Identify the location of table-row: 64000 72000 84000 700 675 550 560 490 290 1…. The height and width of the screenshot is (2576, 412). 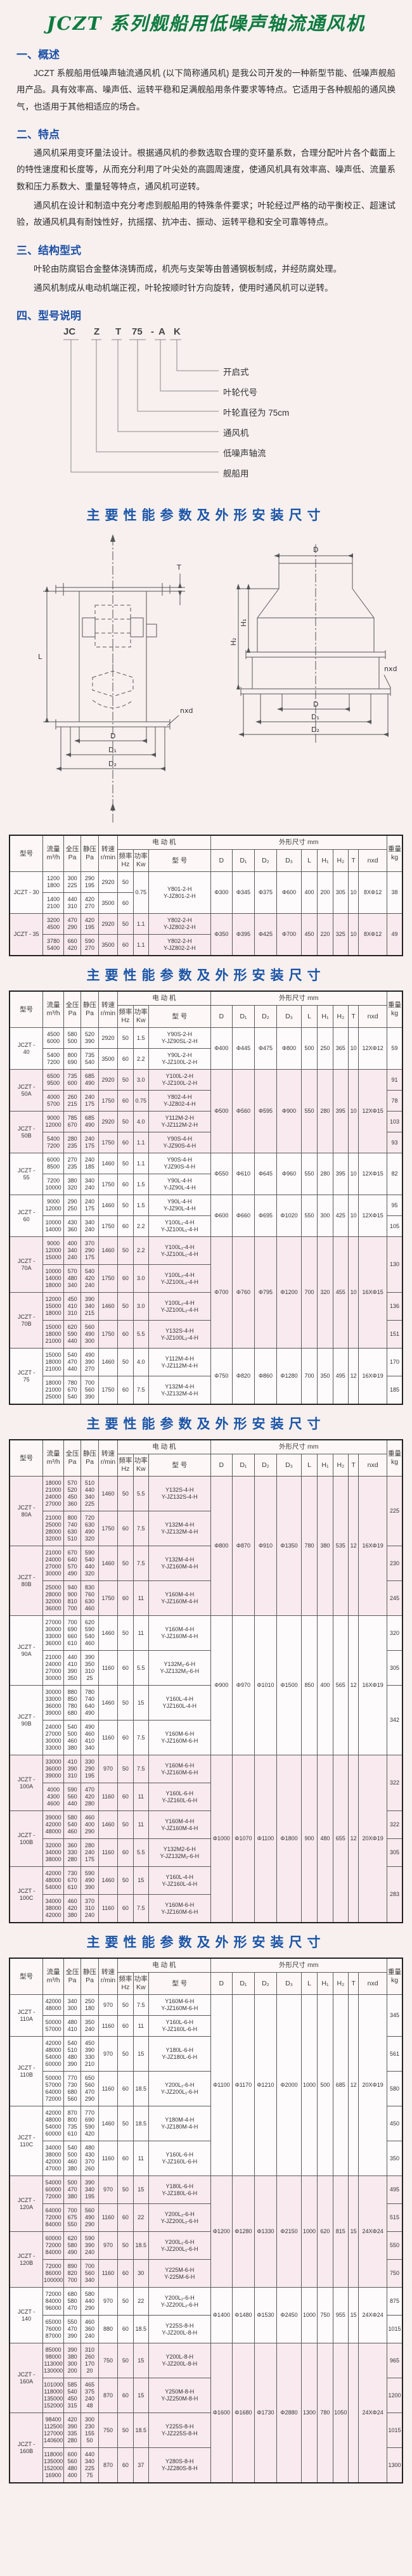
(206, 2218).